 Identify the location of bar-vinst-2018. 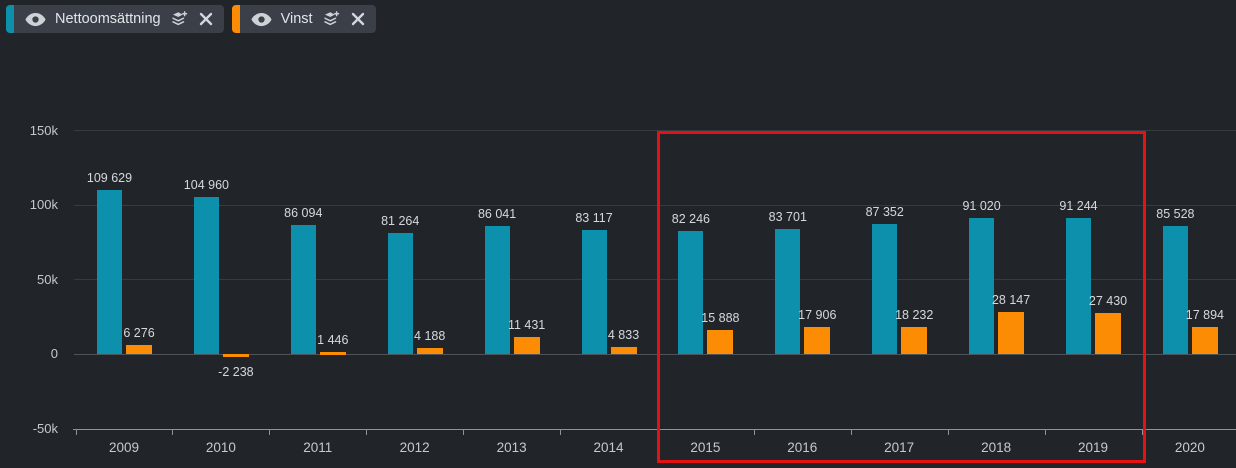
(1011, 332).